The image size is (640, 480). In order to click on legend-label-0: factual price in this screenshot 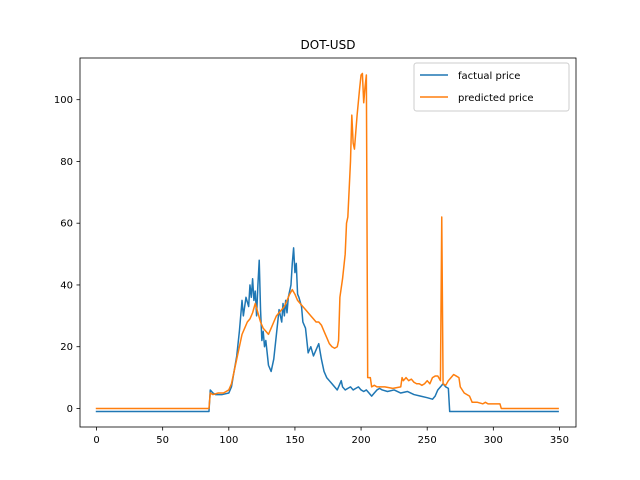, I will do `click(489, 76)`.